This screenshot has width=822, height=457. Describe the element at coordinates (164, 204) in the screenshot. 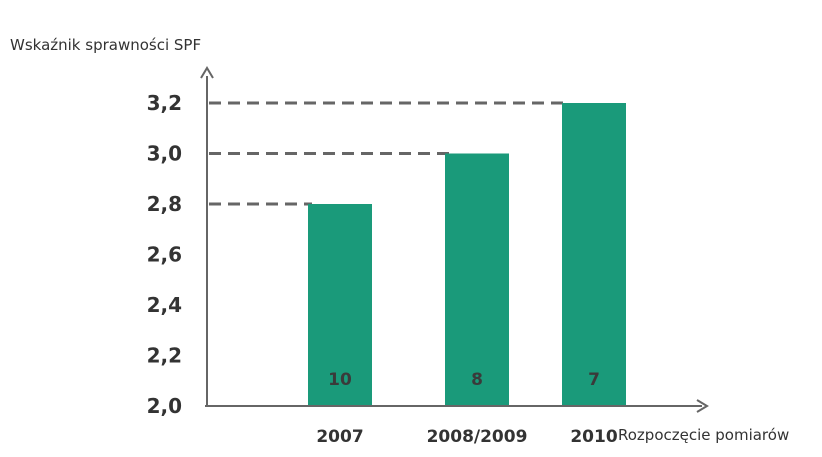

I see `y-tick-label: 2,8` at that location.